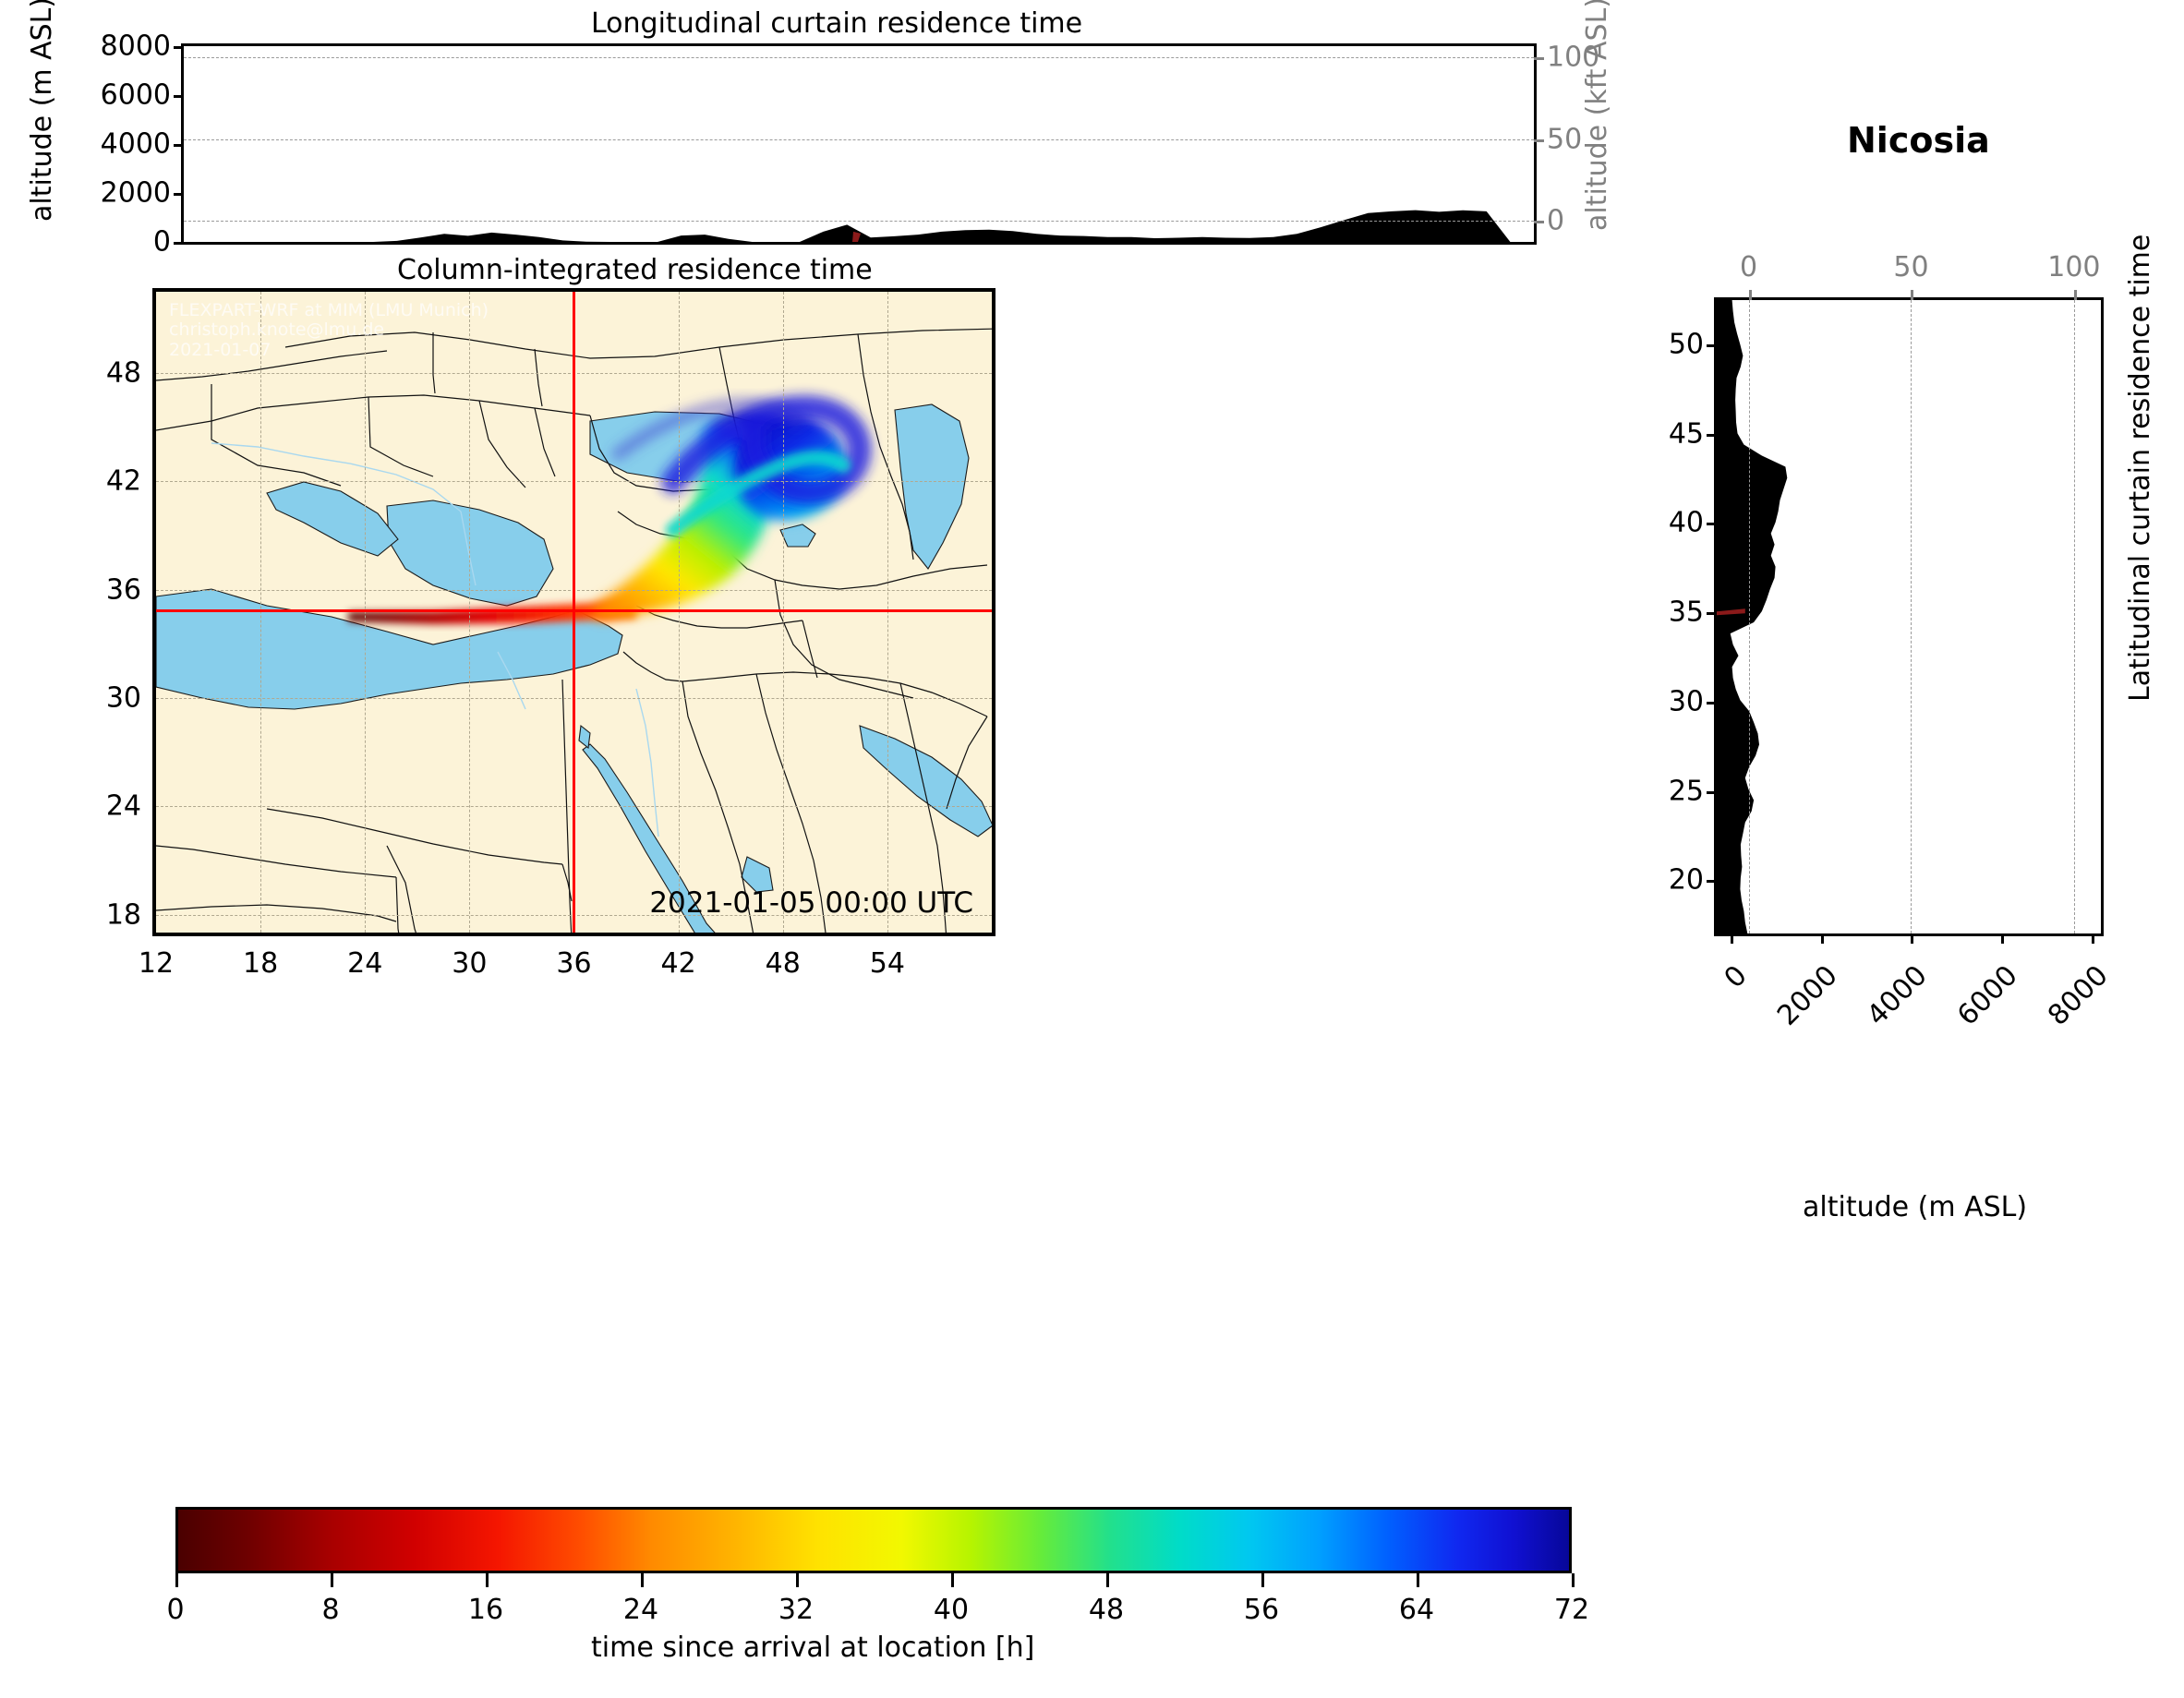 Image resolution: width=2184 pixels, height=1698 pixels. I want to click on map-date-stamp: 2021-01-05 00:00 UTC, so click(811, 903).